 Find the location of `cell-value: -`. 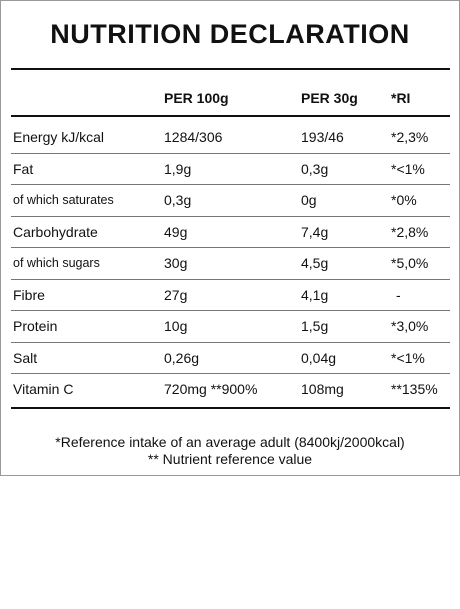

cell-value: - is located at coordinates (398, 294).